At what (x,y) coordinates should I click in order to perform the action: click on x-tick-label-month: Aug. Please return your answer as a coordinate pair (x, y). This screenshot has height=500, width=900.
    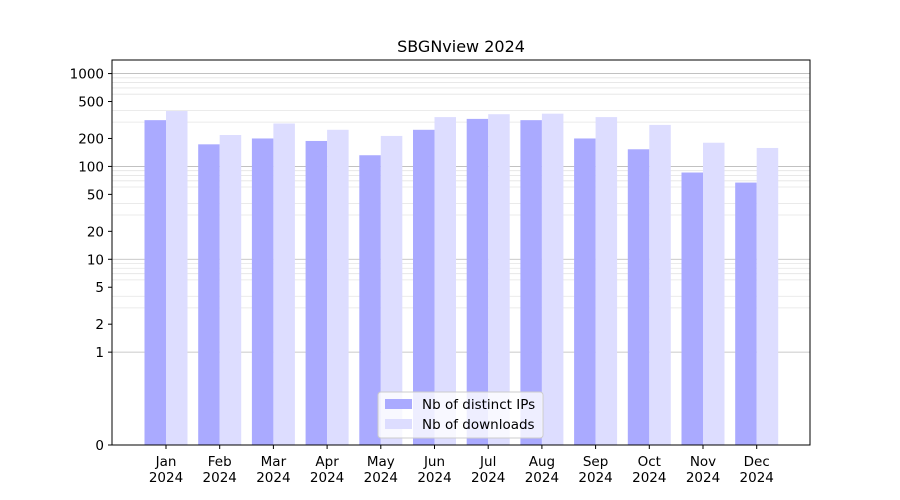
    Looking at the image, I should click on (542, 462).